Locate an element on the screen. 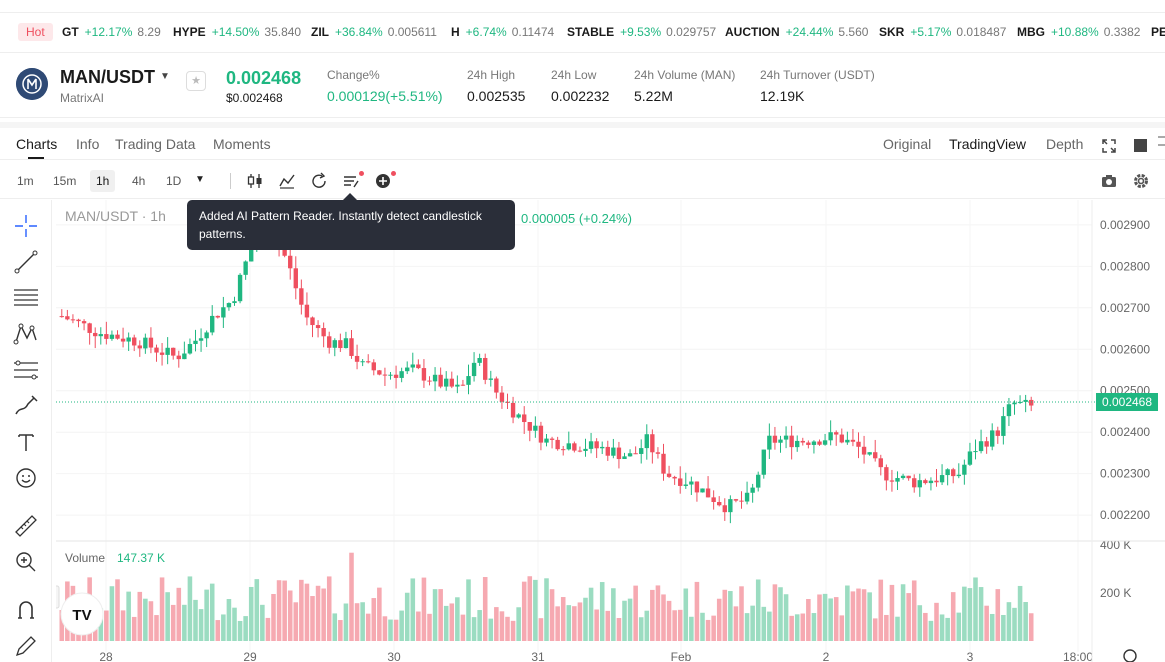 Image resolution: width=1165 pixels, height=662 pixels. ticker-price: 0.018487 is located at coordinates (981, 32).